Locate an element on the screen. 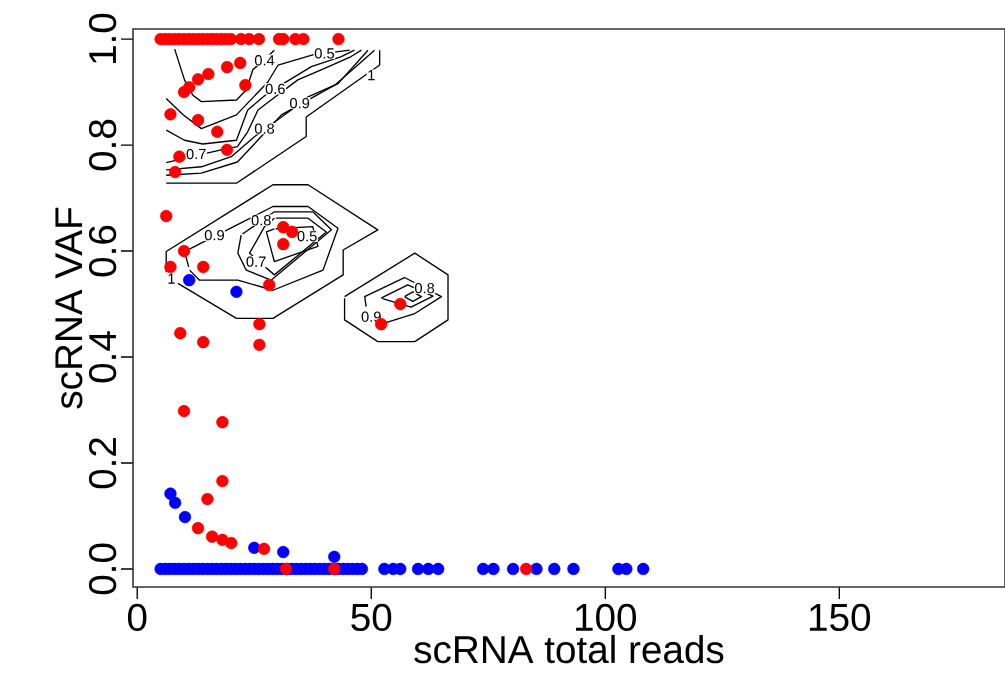 The width and height of the screenshot is (1005, 696). y-tick-label: 0.2 is located at coordinates (102, 463).